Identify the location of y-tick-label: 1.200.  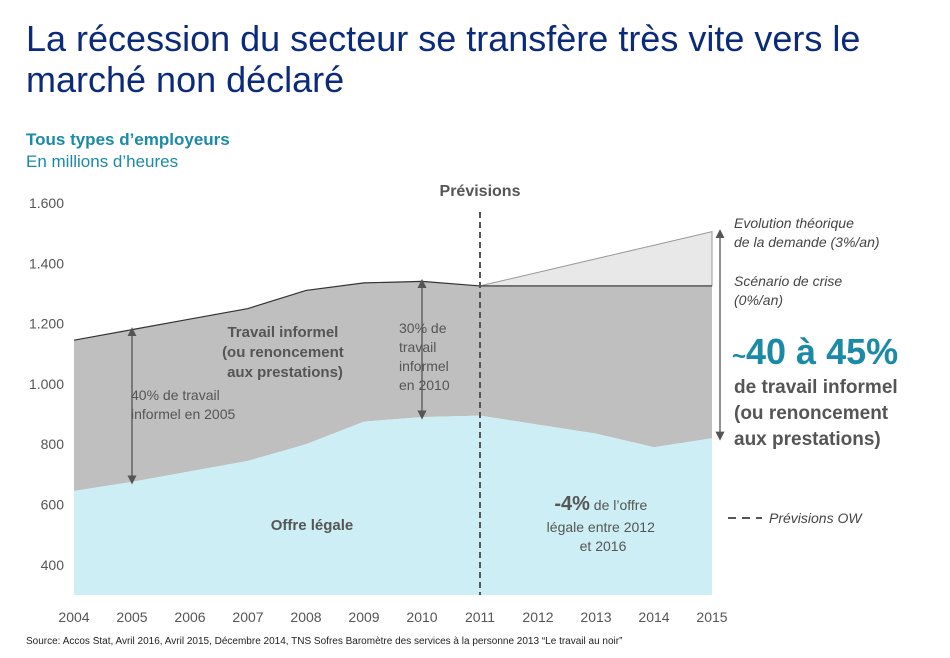
(46, 324).